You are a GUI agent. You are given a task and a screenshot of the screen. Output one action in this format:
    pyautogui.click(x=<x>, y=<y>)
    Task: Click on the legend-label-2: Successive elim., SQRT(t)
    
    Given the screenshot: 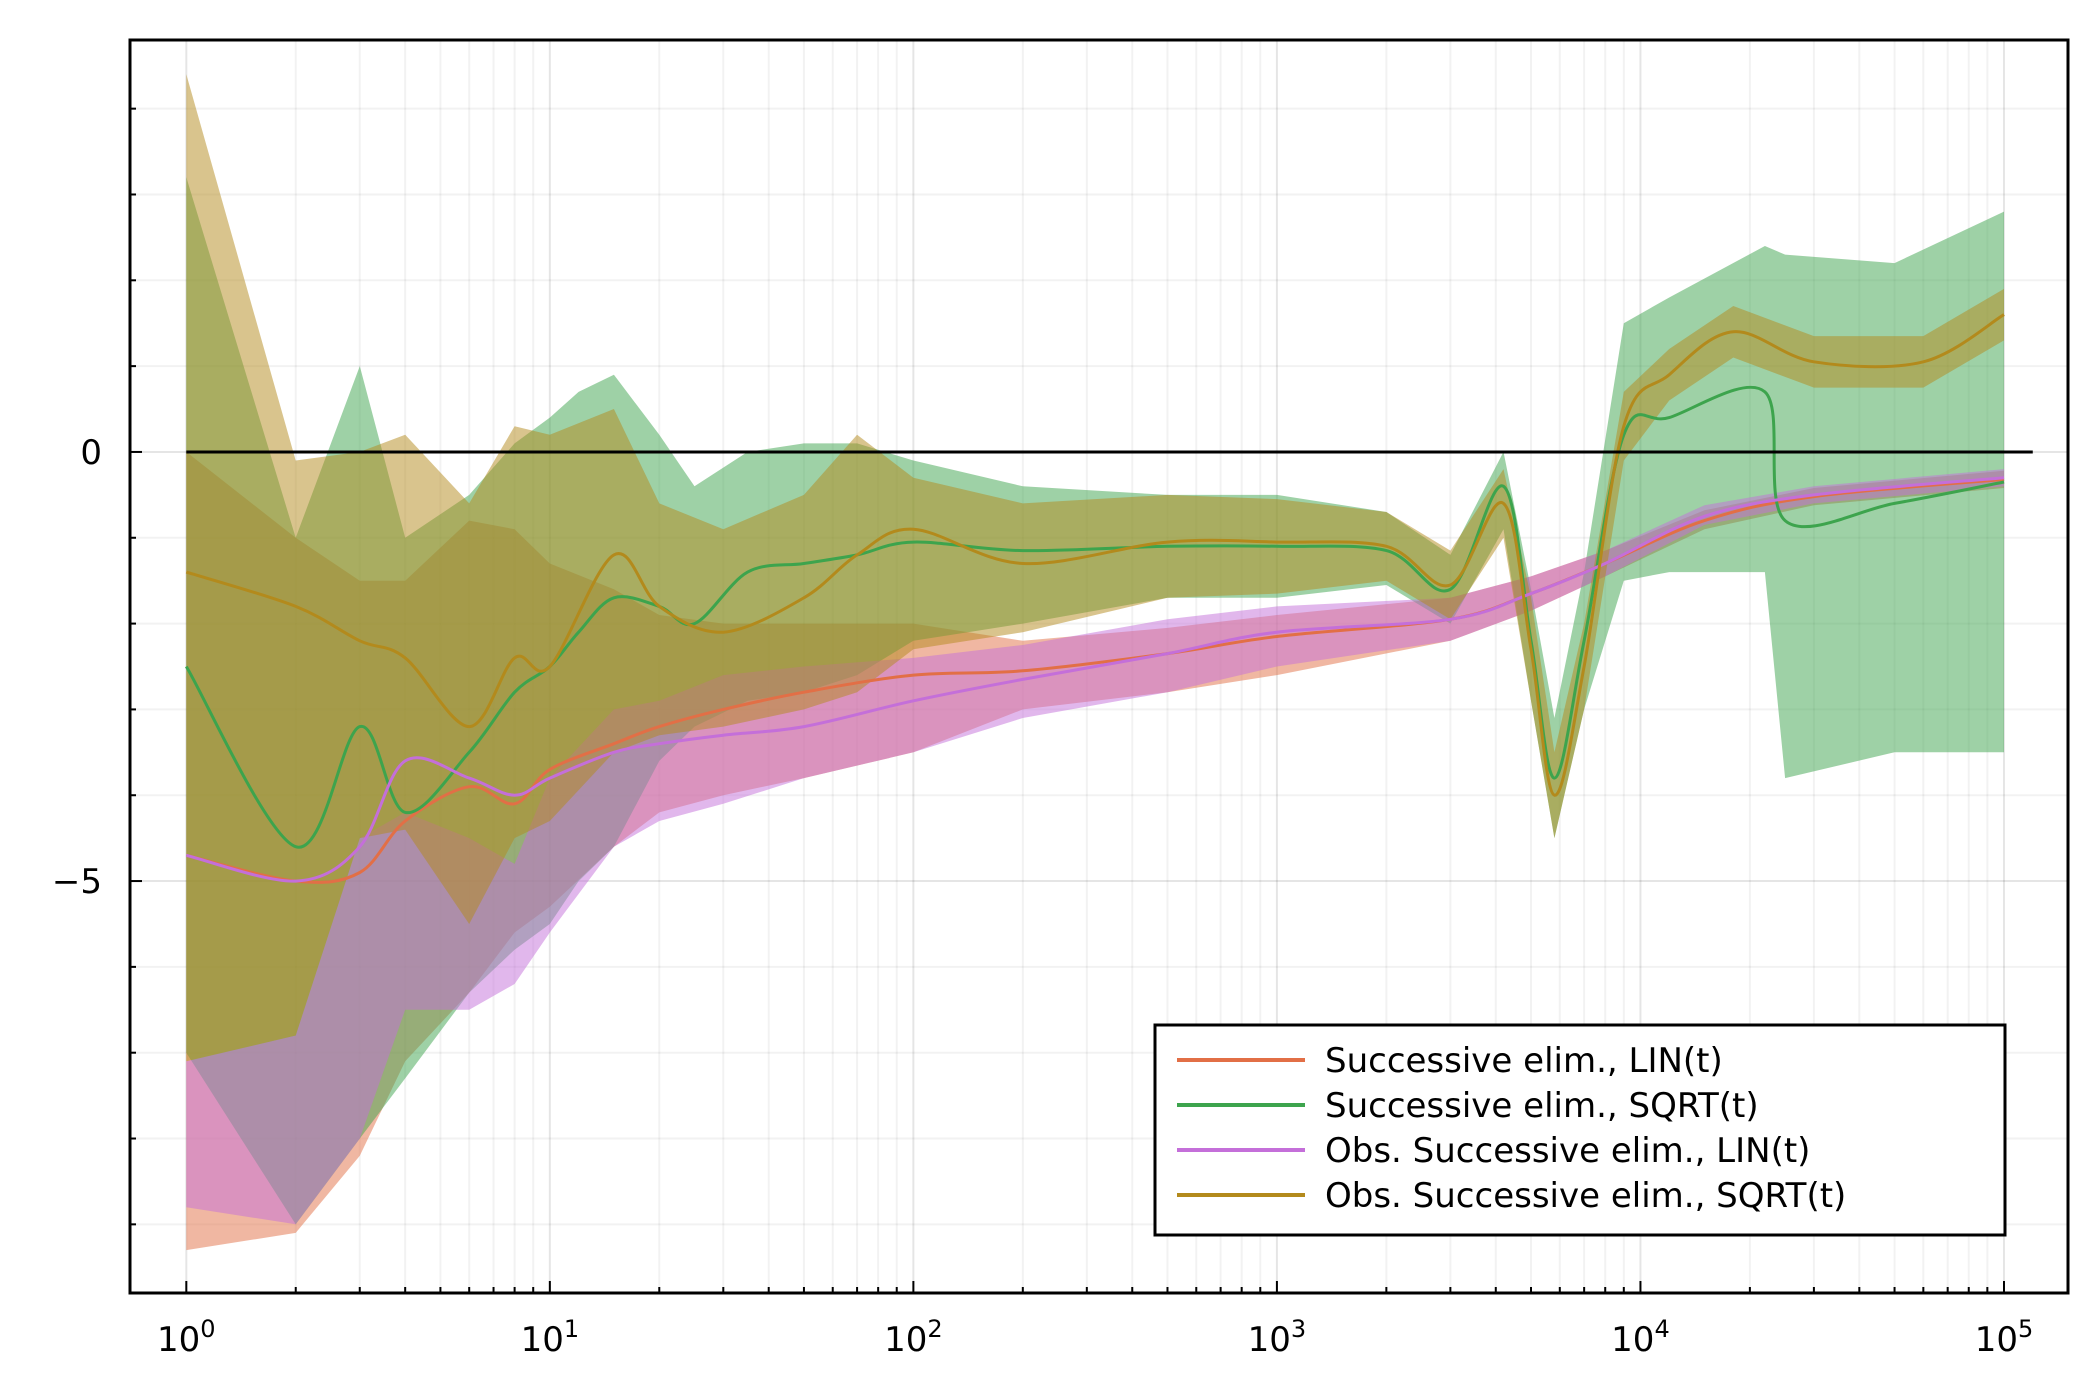 What is the action you would take?
    pyautogui.click(x=1542, y=1106)
    